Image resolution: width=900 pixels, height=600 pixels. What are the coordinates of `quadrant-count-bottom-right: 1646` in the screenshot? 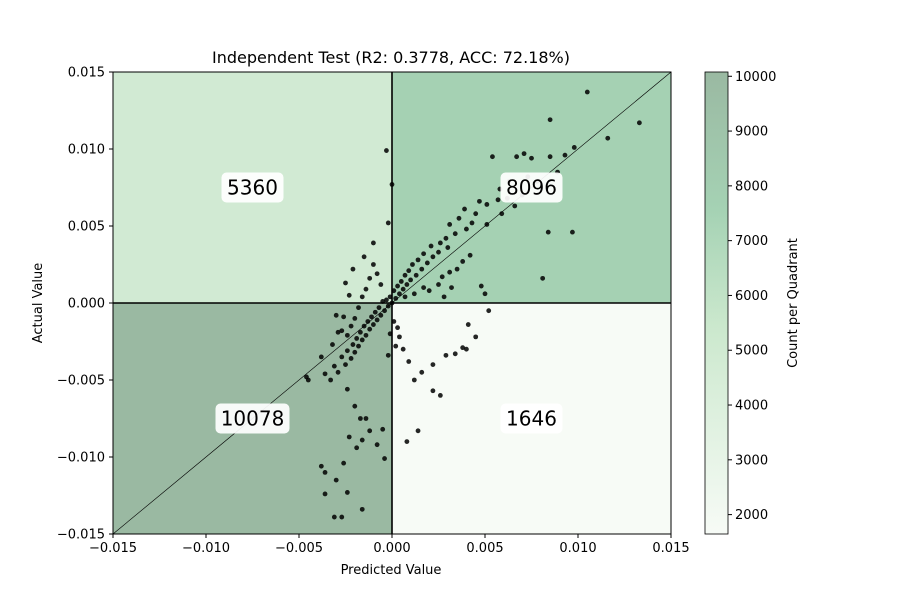 It's located at (531, 419).